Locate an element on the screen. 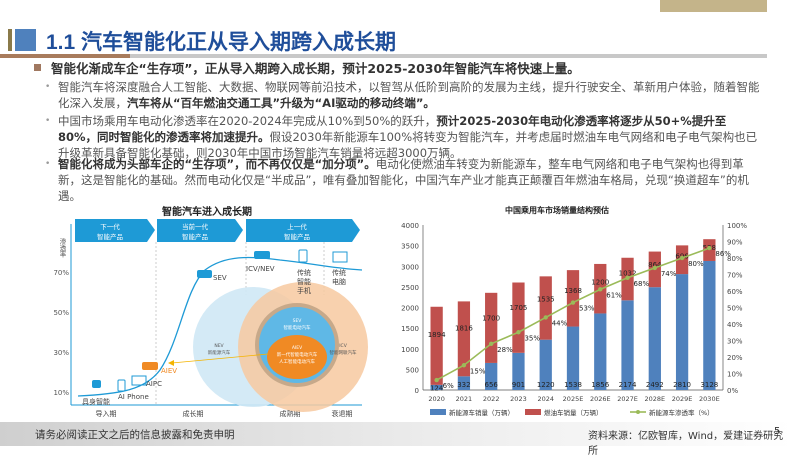  label-penetration: 44% is located at coordinates (560, 323).